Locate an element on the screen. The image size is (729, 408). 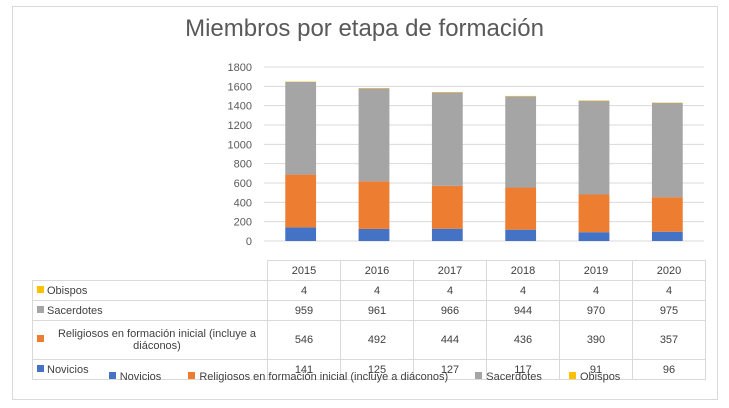
novicios-swatch is located at coordinates (40, 368).